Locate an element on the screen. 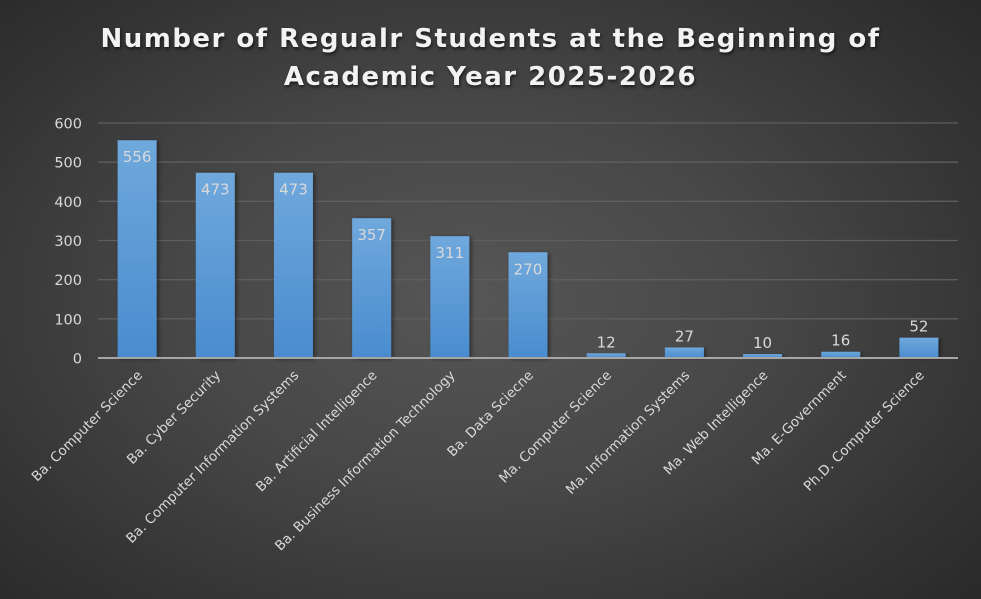 This screenshot has height=599, width=981. data-label: 311 is located at coordinates (449, 253).